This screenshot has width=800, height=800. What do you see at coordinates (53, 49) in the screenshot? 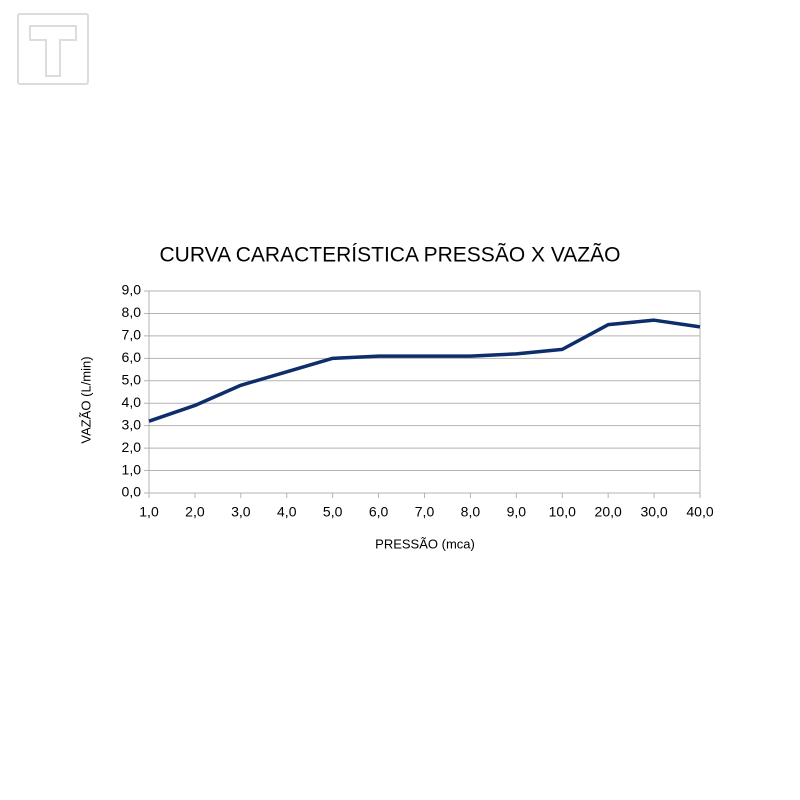
I see `logo` at bounding box center [53, 49].